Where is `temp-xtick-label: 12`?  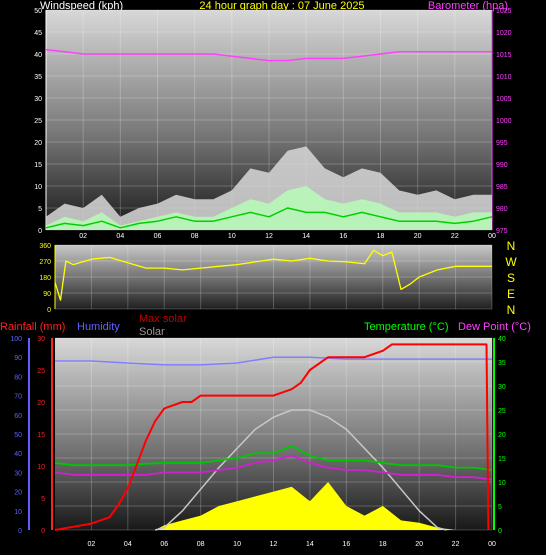 temp-xtick-label: 12 is located at coordinates (274, 544).